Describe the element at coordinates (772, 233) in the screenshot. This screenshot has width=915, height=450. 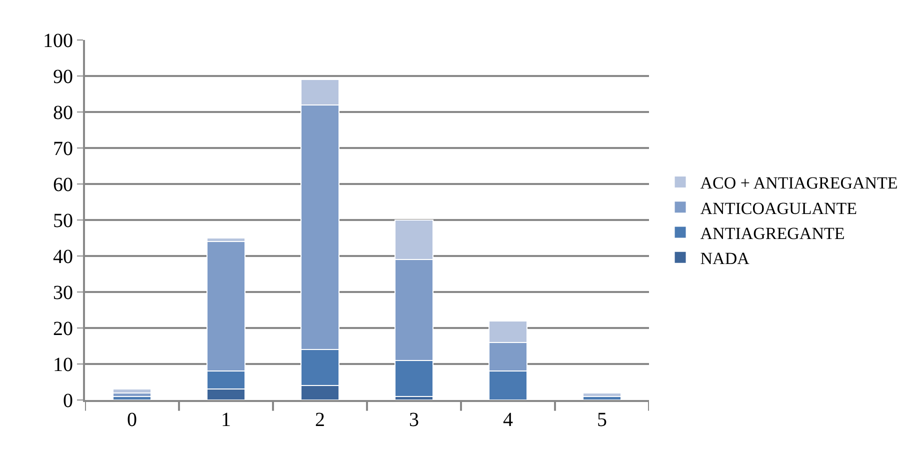
I see `legend-label: ANTIAGREGANTE` at that location.